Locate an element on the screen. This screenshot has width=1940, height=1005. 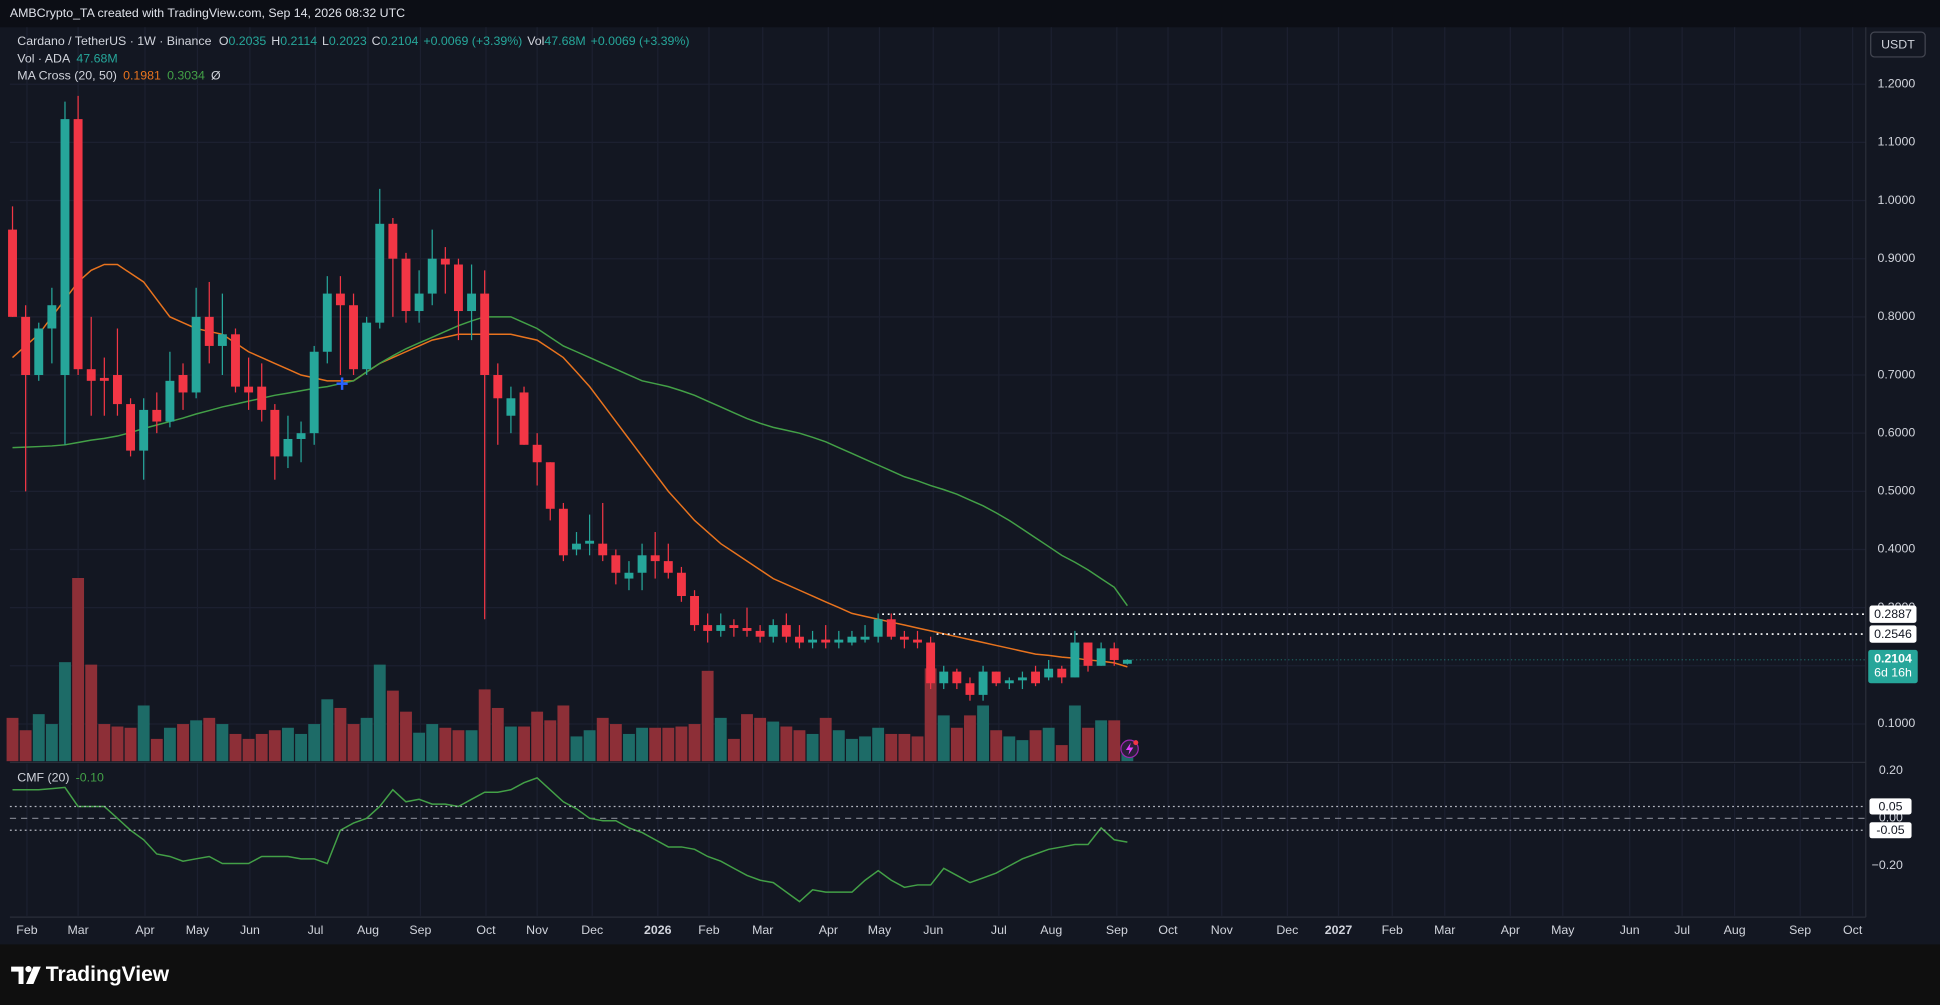
last-price-badge is located at coordinates (1893, 666).